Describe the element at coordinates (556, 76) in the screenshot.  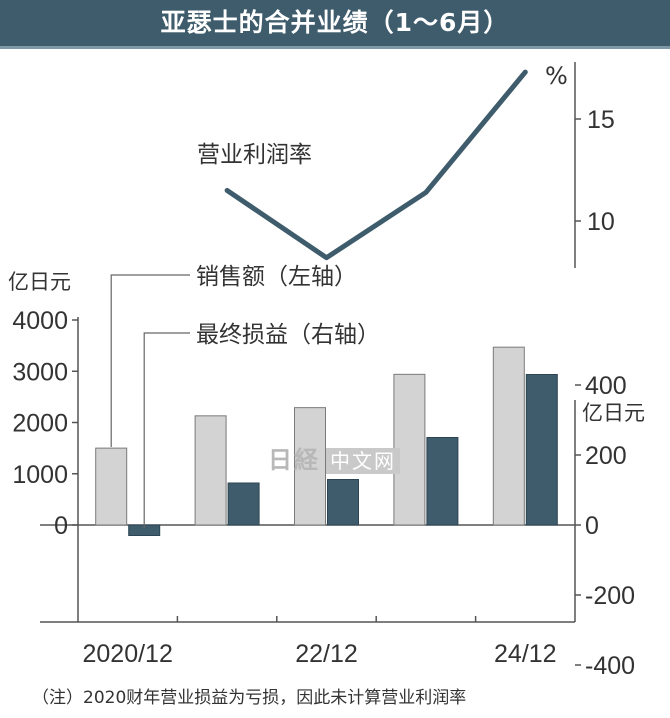
I see `rate-axis-unit: %` at that location.